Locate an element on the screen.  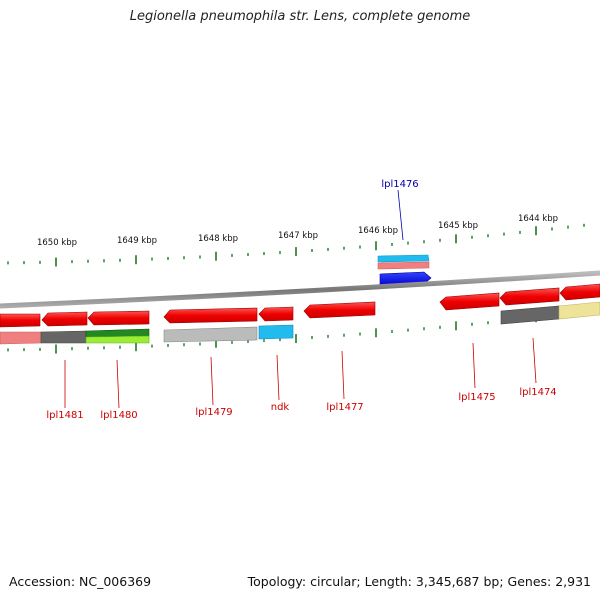
gene-label-lpl1477: lpl1477 is located at coordinates (344, 407).